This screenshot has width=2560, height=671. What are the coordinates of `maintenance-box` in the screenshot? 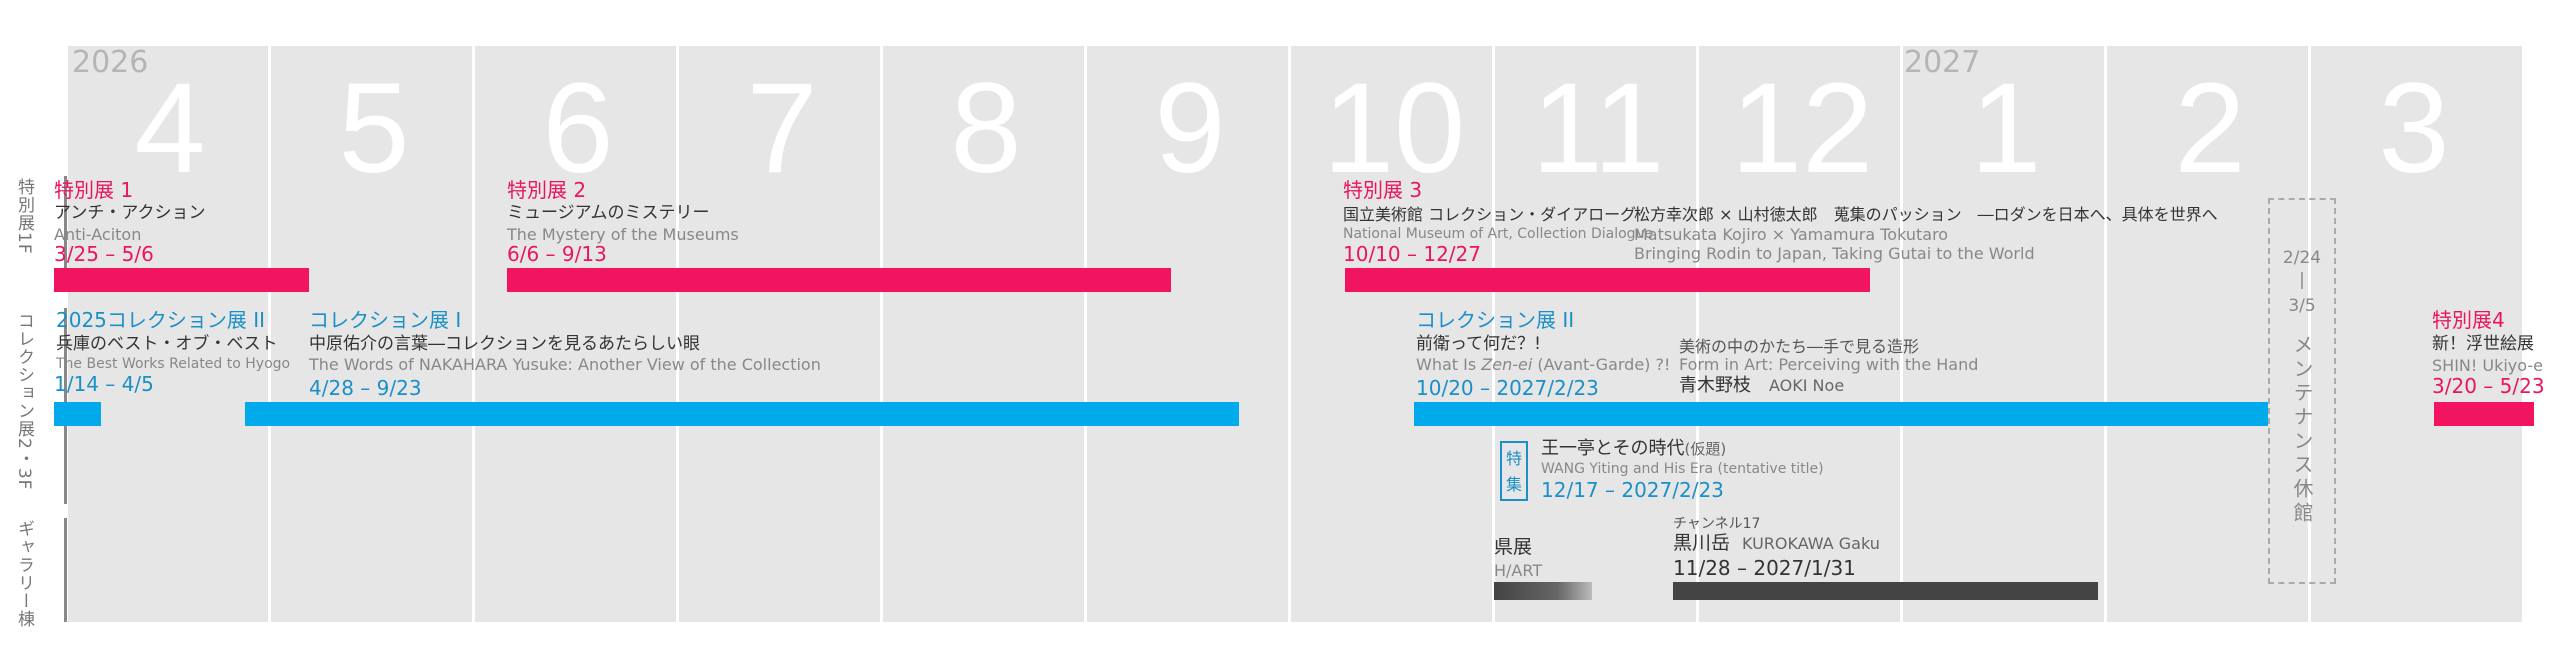 It's located at (2302, 391).